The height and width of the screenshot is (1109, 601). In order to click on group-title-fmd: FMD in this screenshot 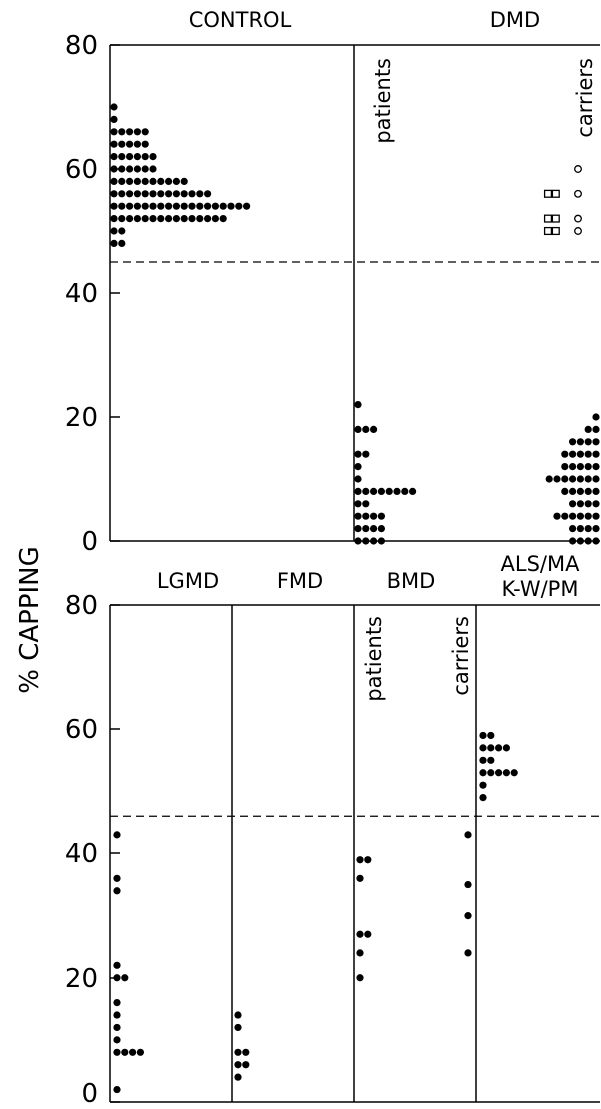, I will do `click(300, 581)`.